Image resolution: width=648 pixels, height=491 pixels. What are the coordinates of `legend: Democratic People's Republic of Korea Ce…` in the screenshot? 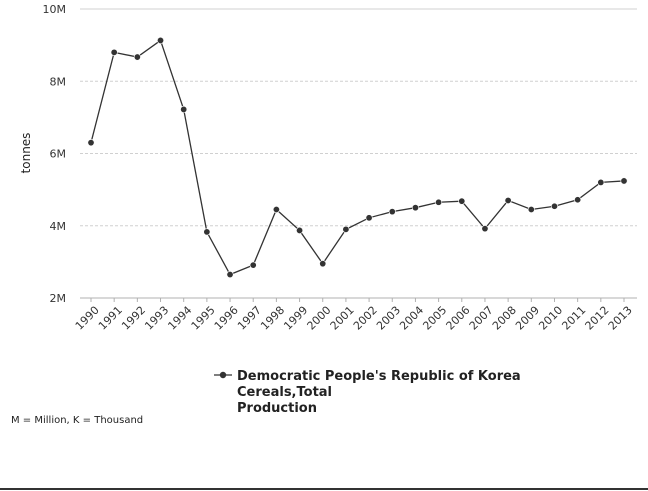 It's located at (367, 392).